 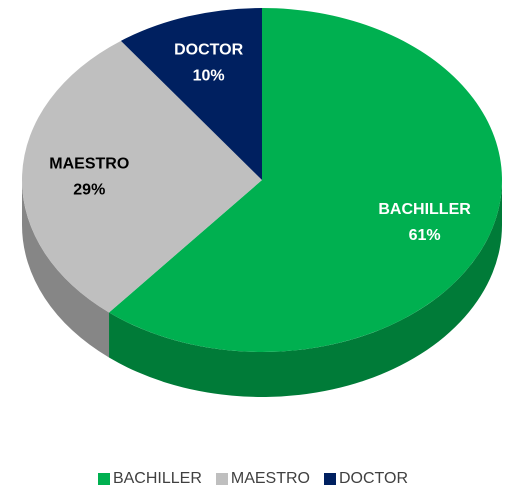 I want to click on slice-side, so click(x=66, y=269).